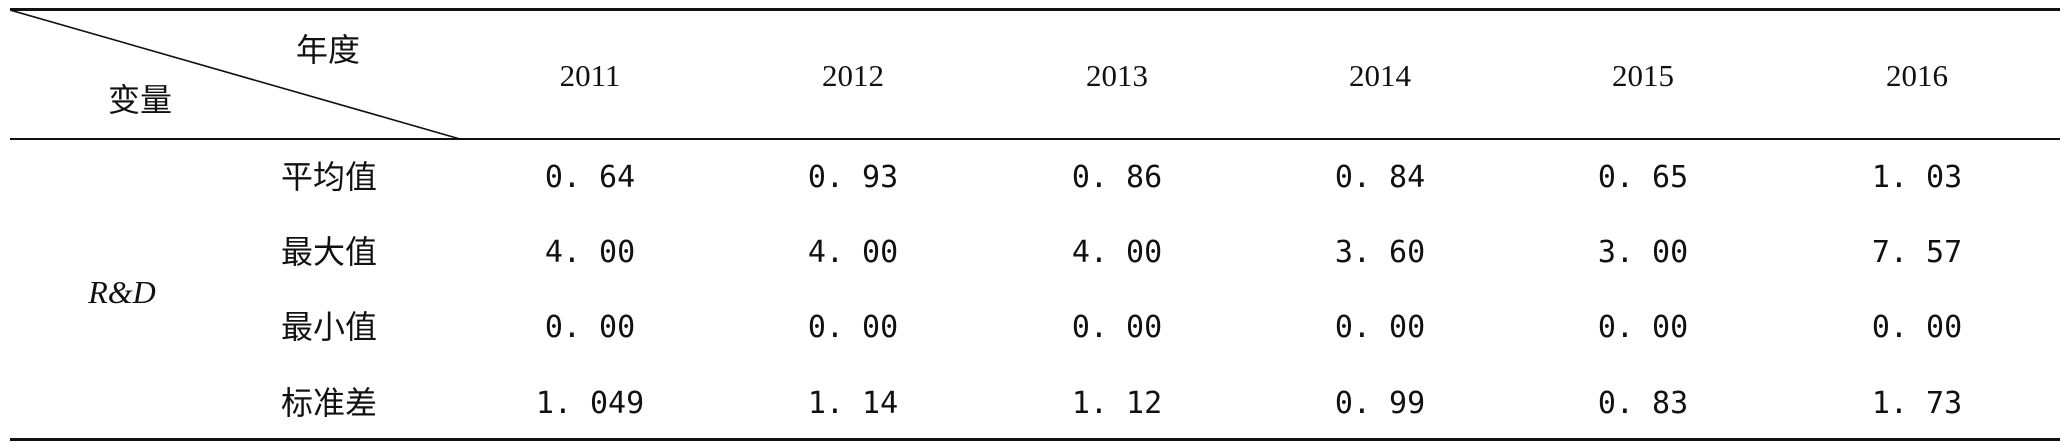 This screenshot has width=2064, height=448. Describe the element at coordinates (1643, 403) in the screenshot. I see `table-cell: 0. 83` at that location.